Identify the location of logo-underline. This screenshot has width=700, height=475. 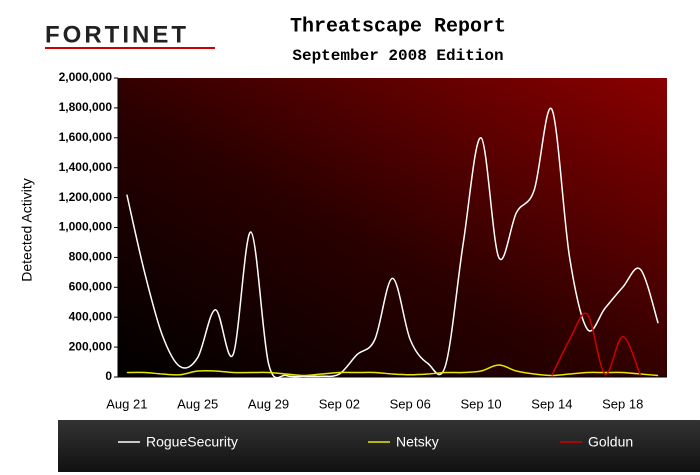
(130, 48).